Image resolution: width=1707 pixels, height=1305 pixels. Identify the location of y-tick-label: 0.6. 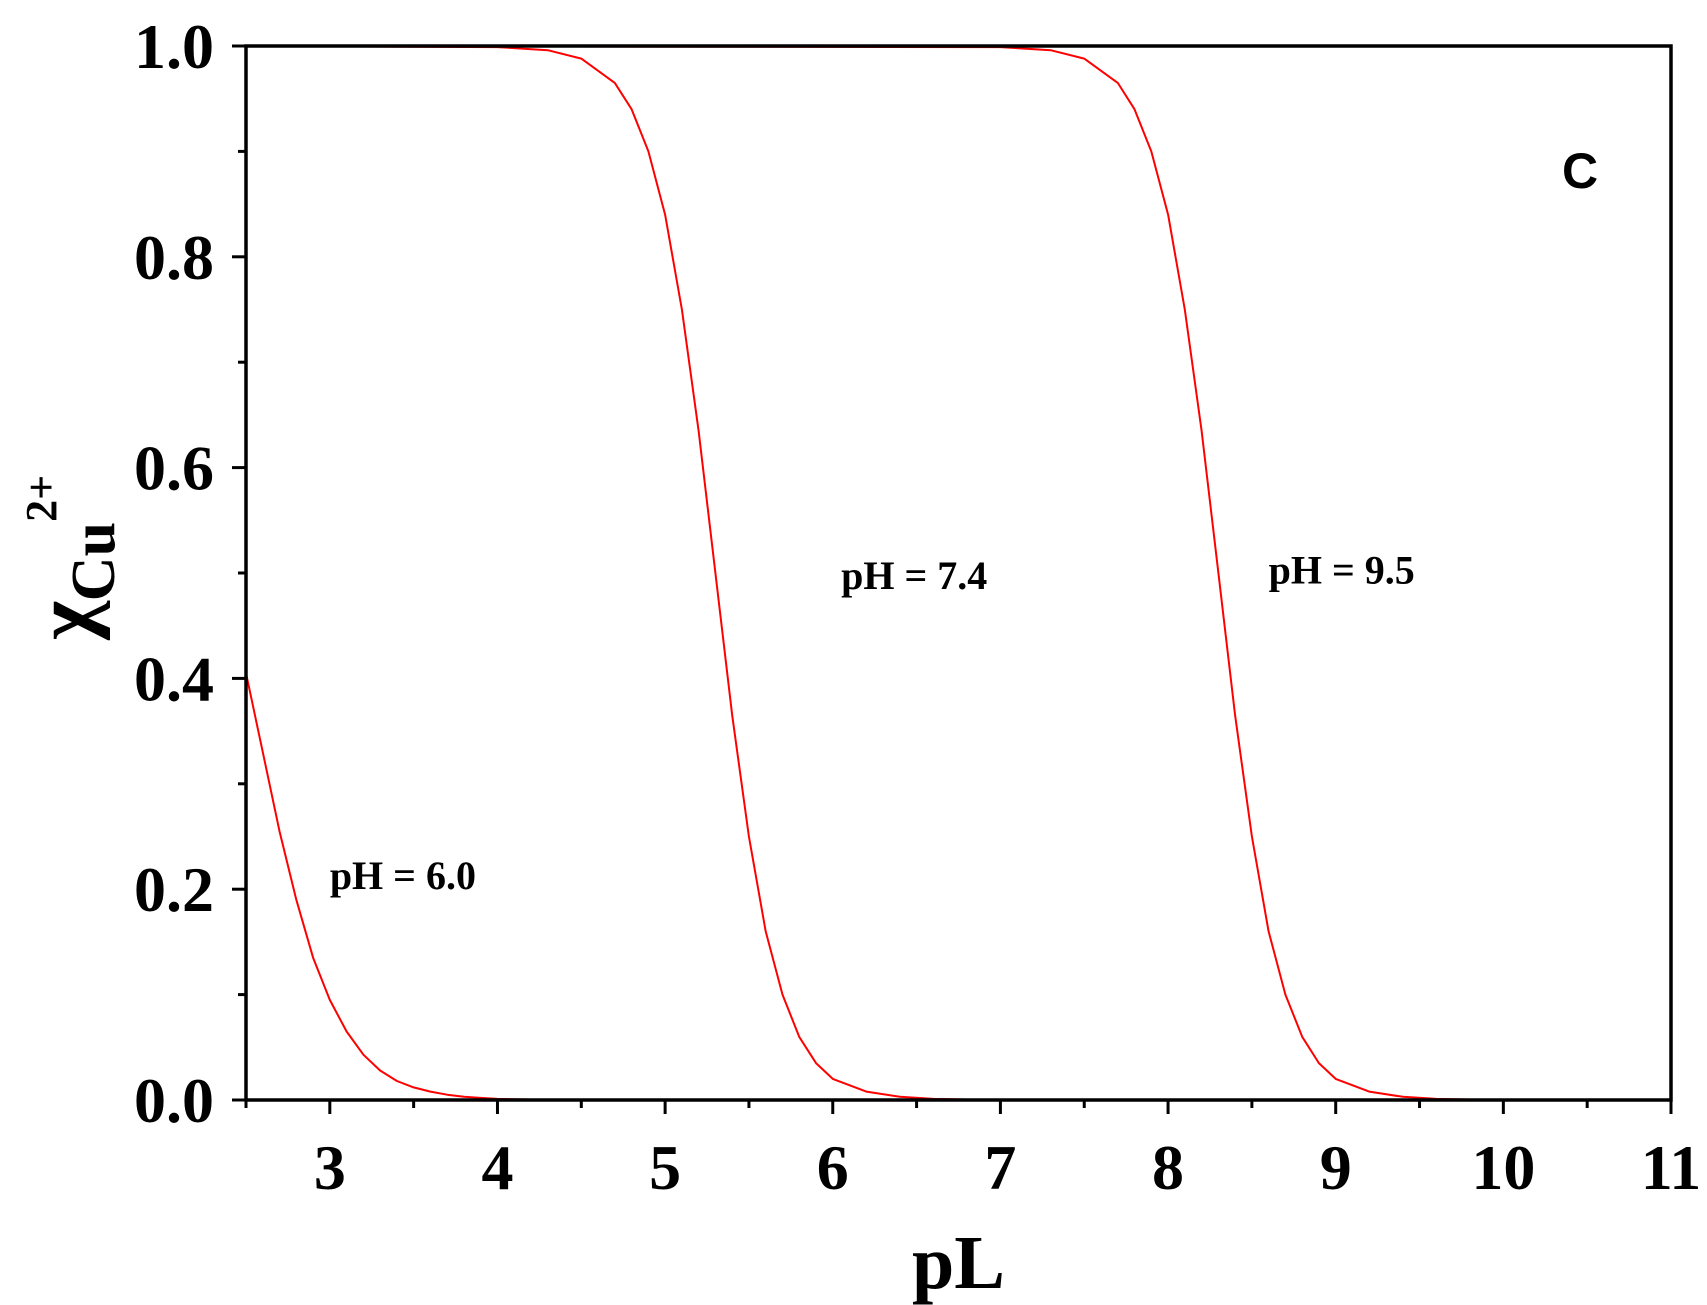
(174, 468).